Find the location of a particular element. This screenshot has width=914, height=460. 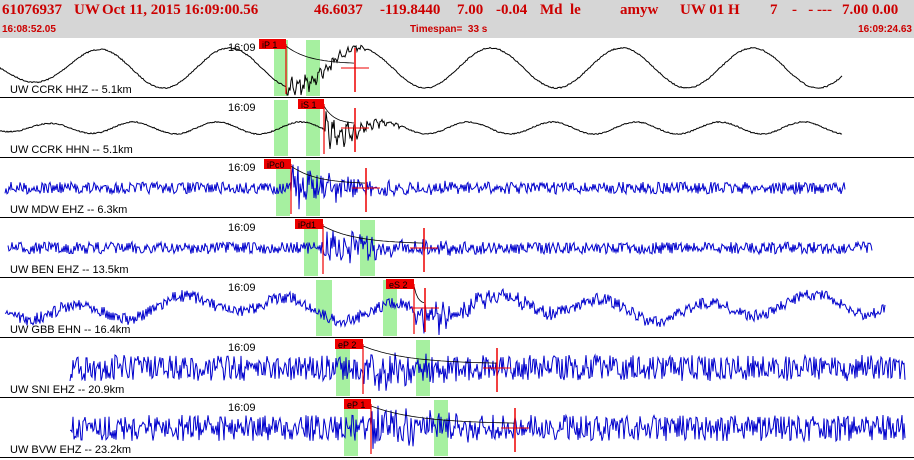

quality-value: 7 is located at coordinates (774, 10).